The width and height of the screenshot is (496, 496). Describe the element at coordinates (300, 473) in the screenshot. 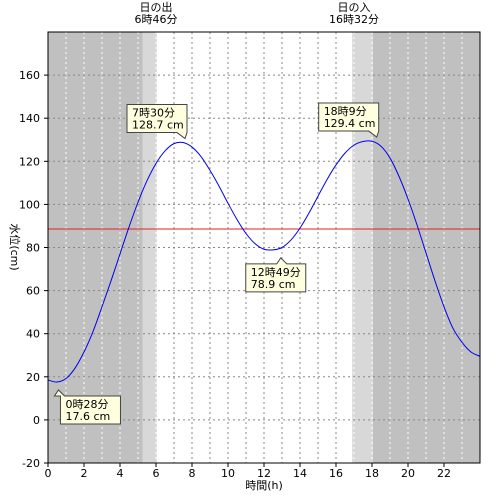

I see `x-tick-label: 14` at that location.